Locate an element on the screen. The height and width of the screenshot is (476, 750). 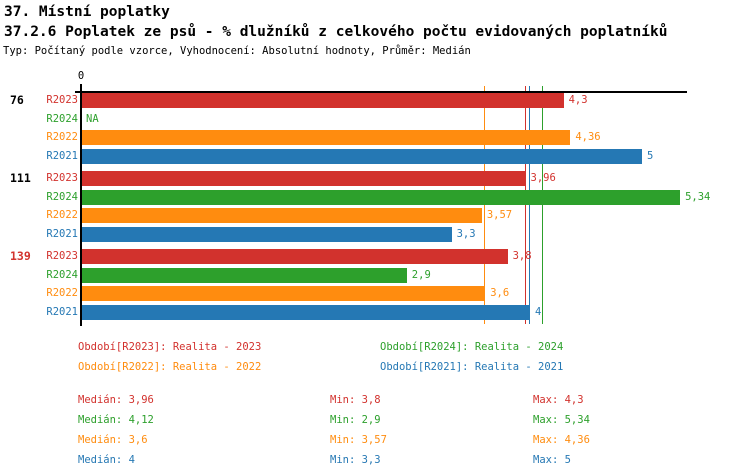
stat-max-r2023: Max: 4,3 is located at coordinates (558, 400).